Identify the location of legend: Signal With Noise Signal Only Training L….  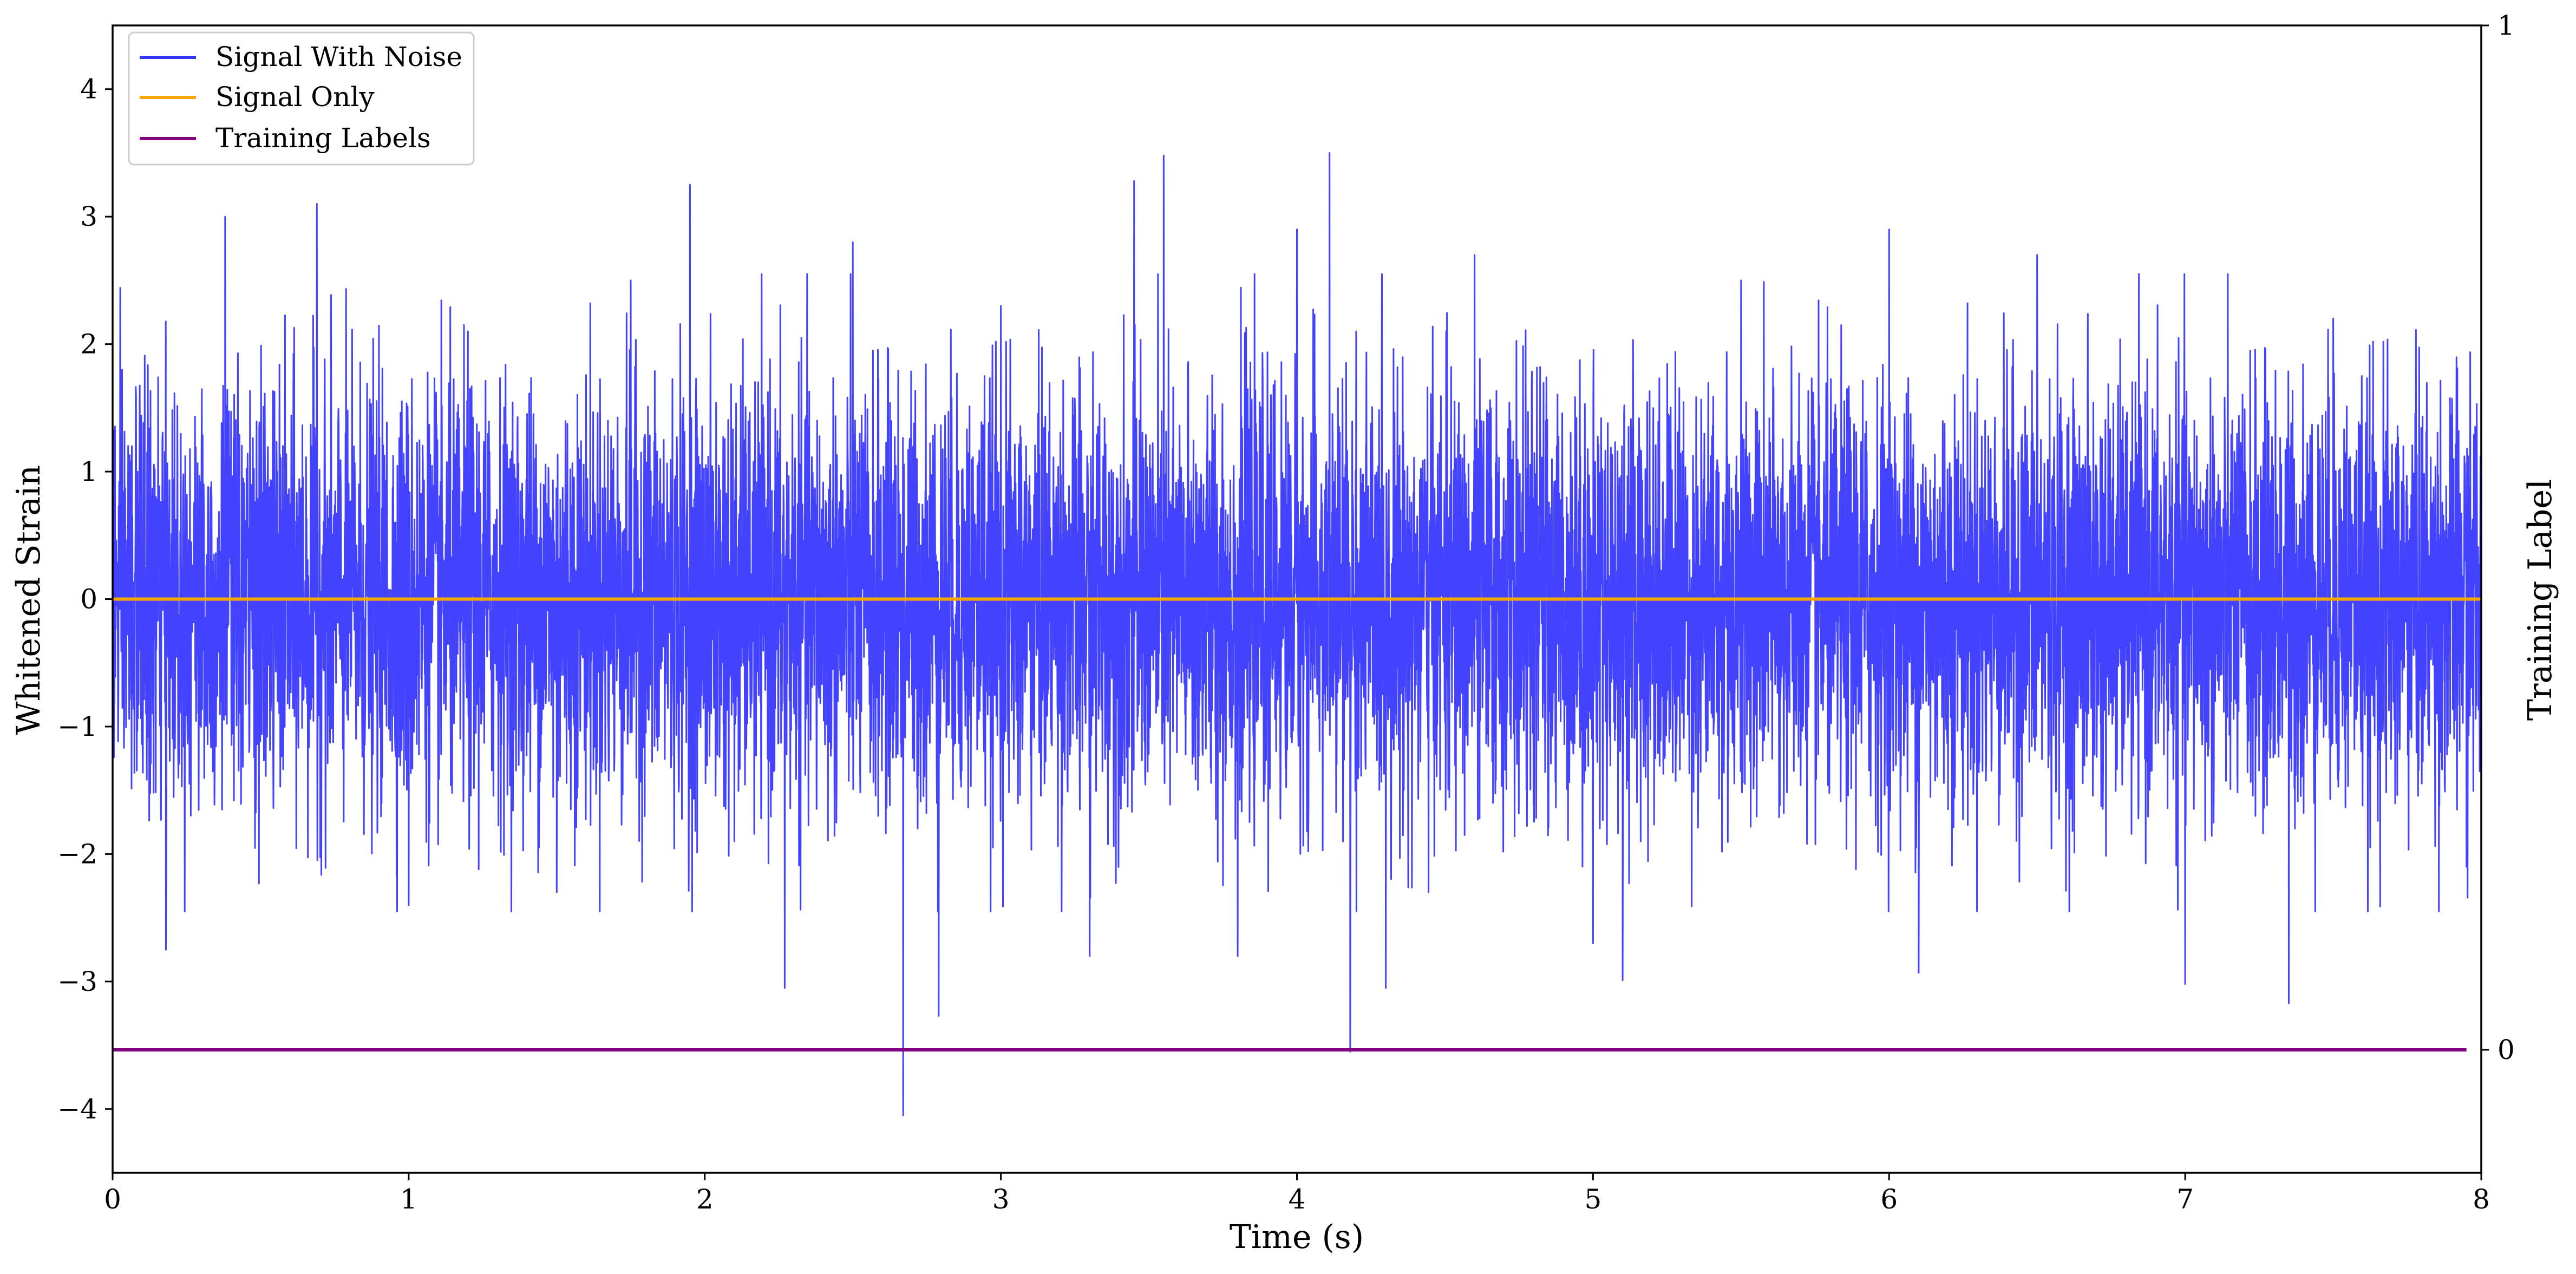
(301, 98).